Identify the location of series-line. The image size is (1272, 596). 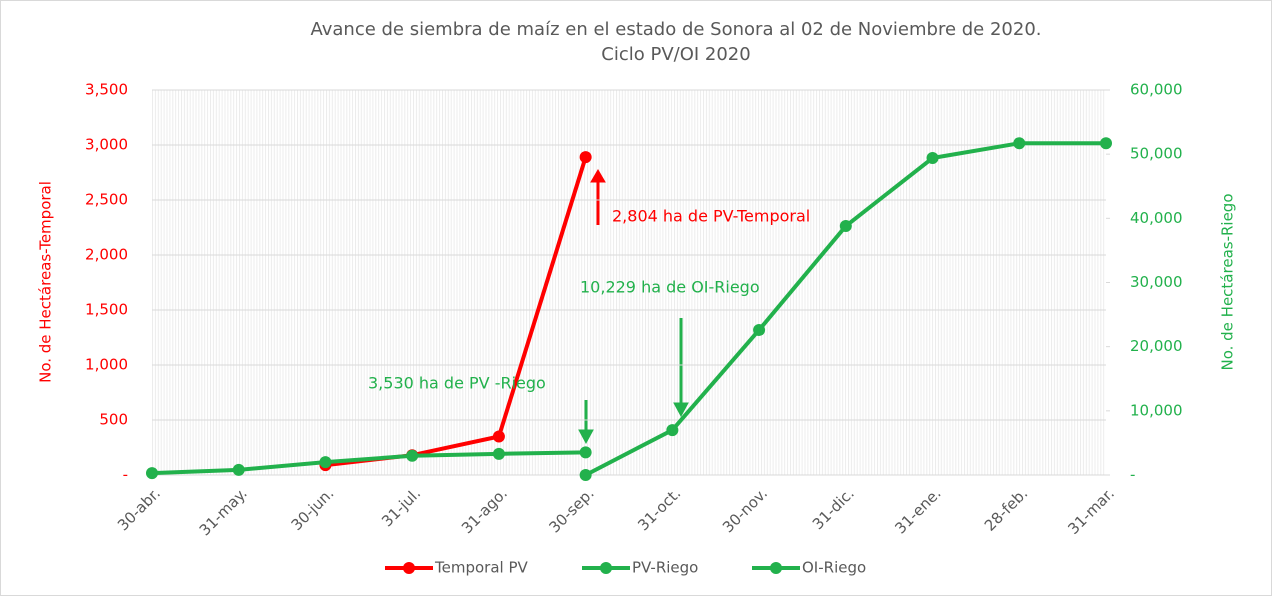
(368, 463).